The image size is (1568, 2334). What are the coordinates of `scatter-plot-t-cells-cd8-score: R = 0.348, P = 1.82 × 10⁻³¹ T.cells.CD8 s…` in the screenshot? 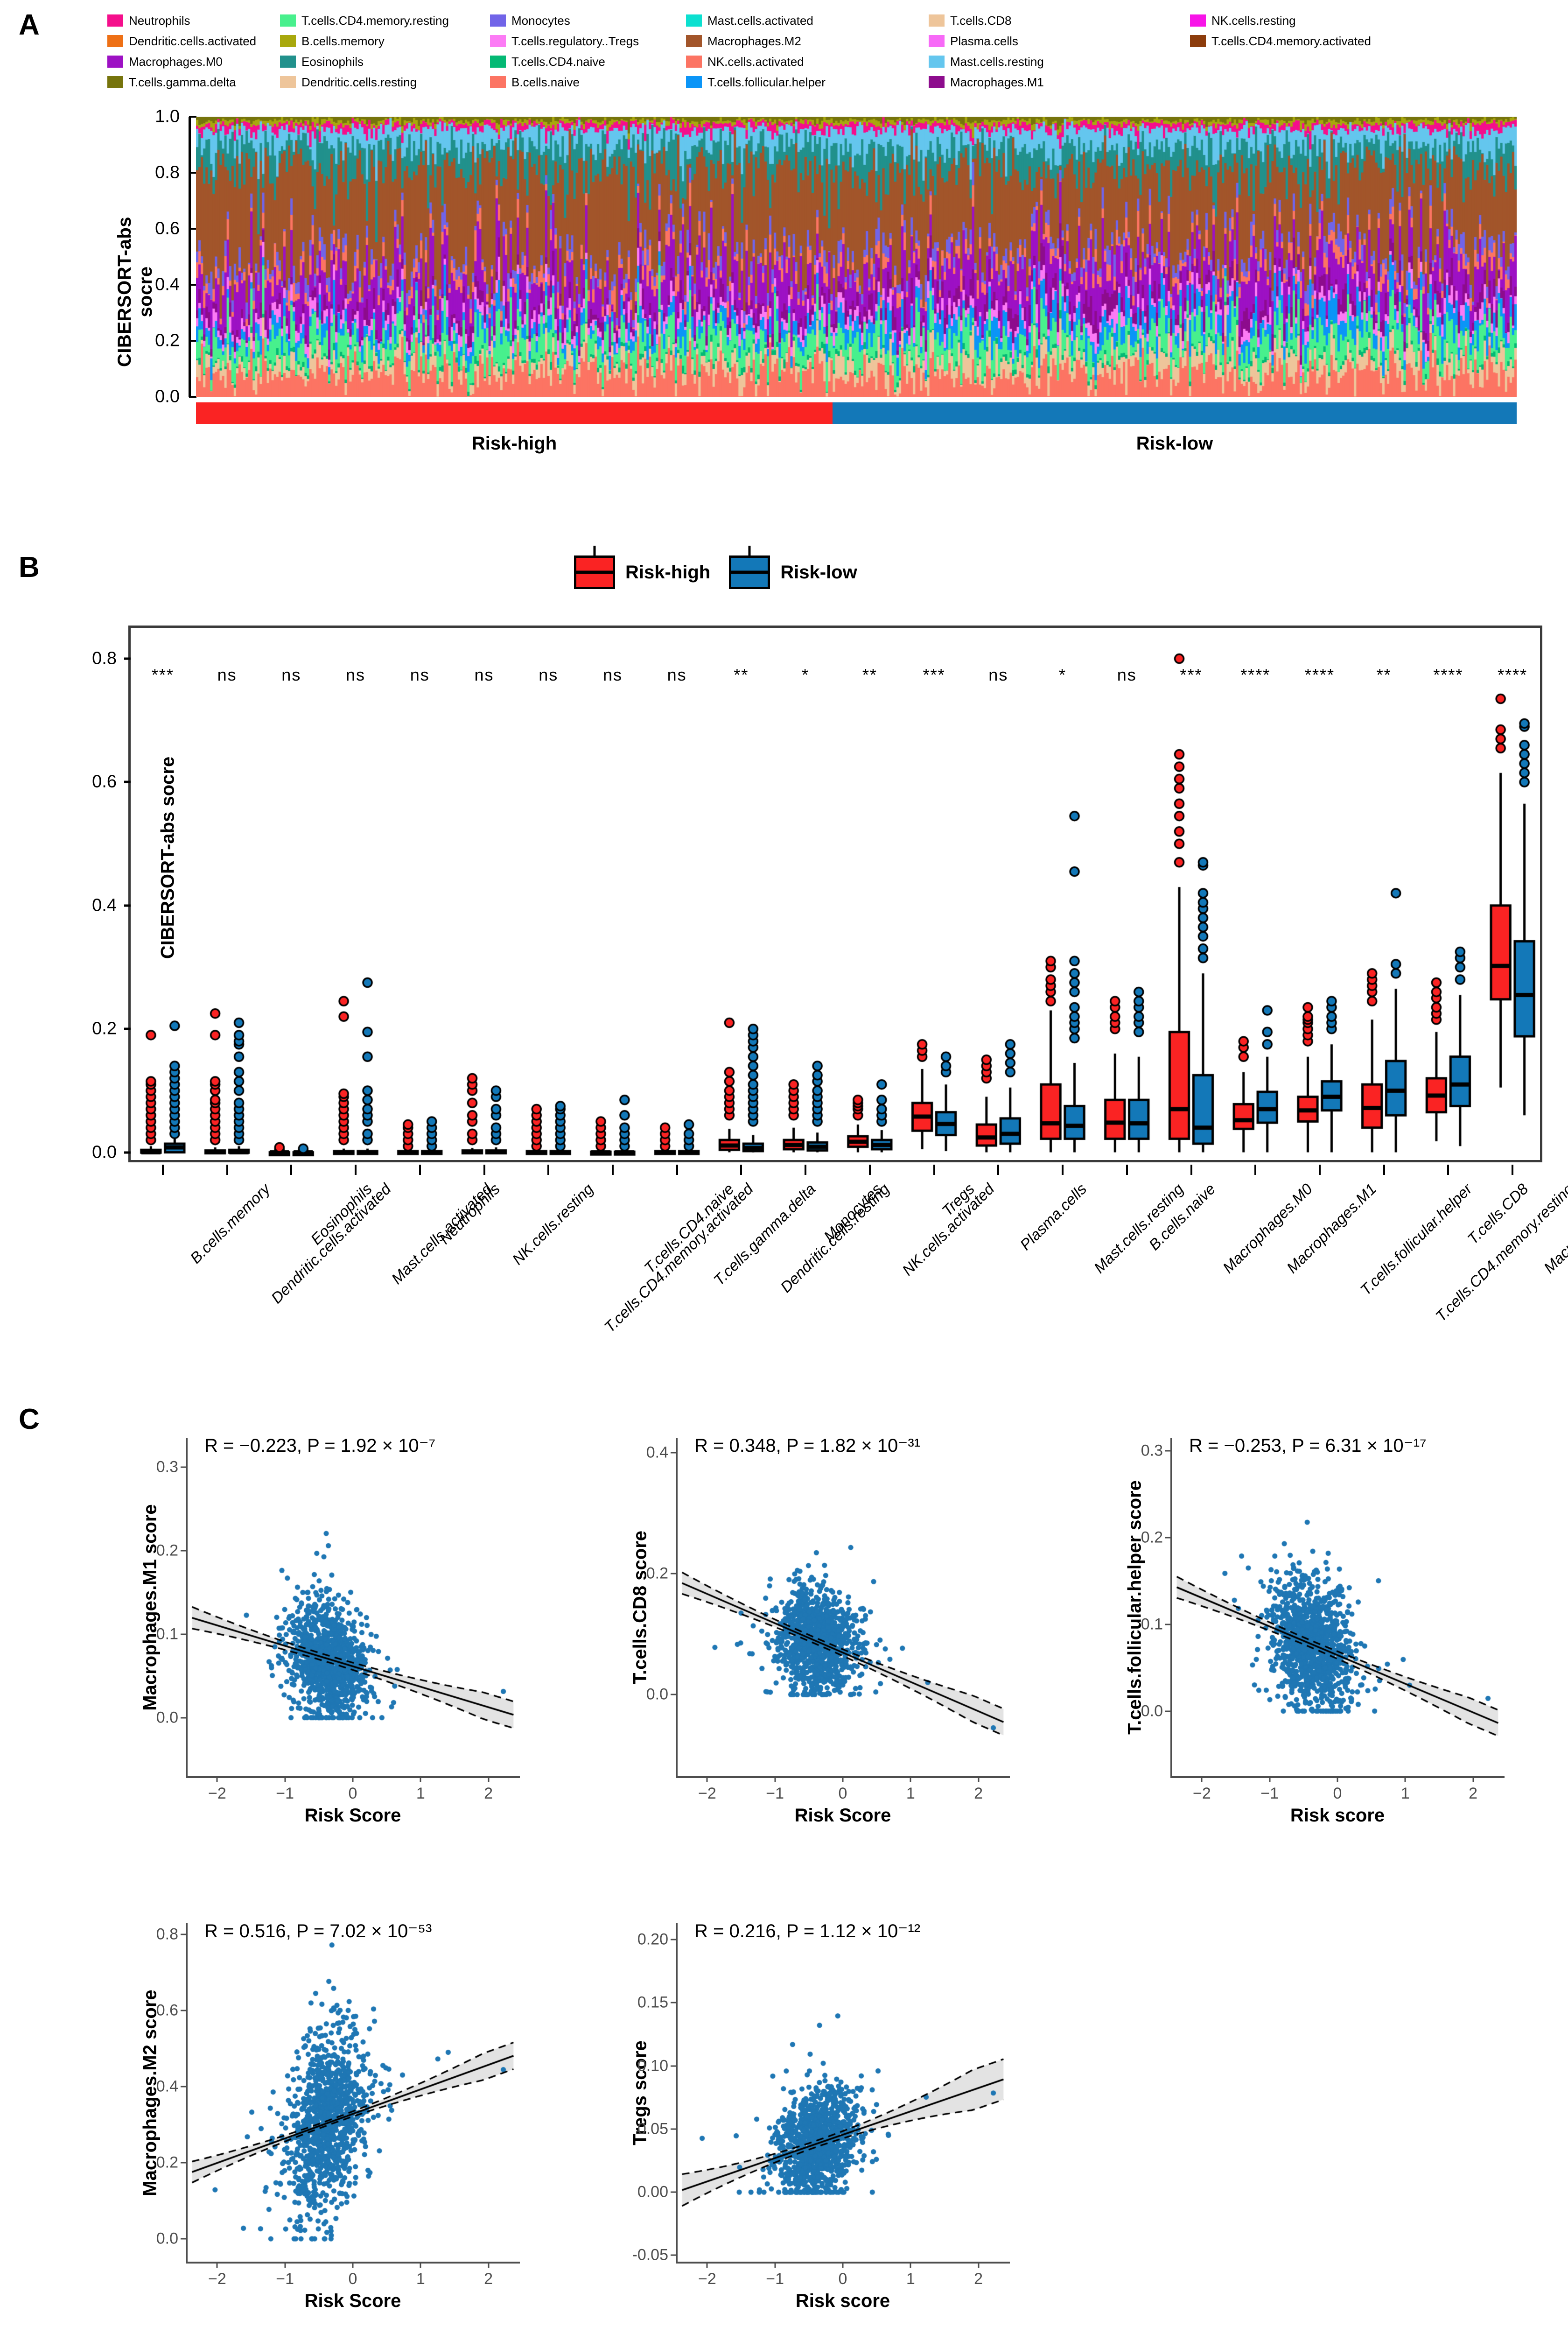 It's located at (812, 1620).